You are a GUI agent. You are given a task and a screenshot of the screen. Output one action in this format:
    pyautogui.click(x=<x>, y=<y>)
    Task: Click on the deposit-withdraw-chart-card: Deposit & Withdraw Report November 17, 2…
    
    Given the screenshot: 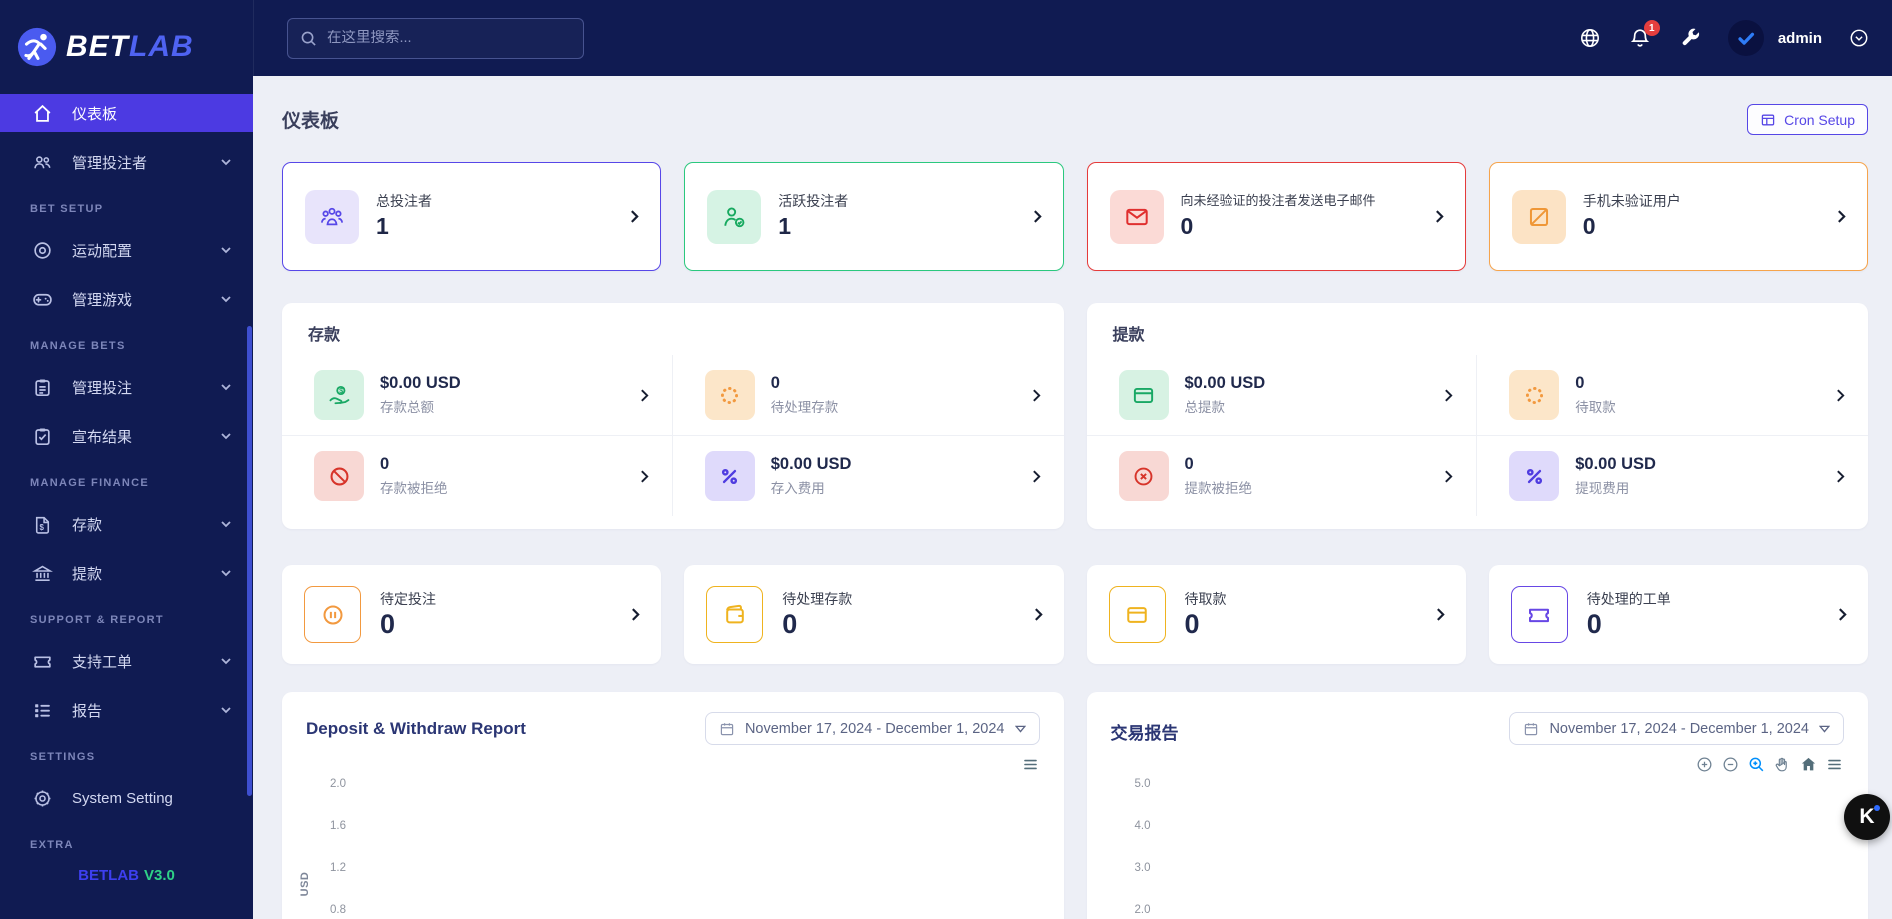 What is the action you would take?
    pyautogui.click(x=673, y=805)
    